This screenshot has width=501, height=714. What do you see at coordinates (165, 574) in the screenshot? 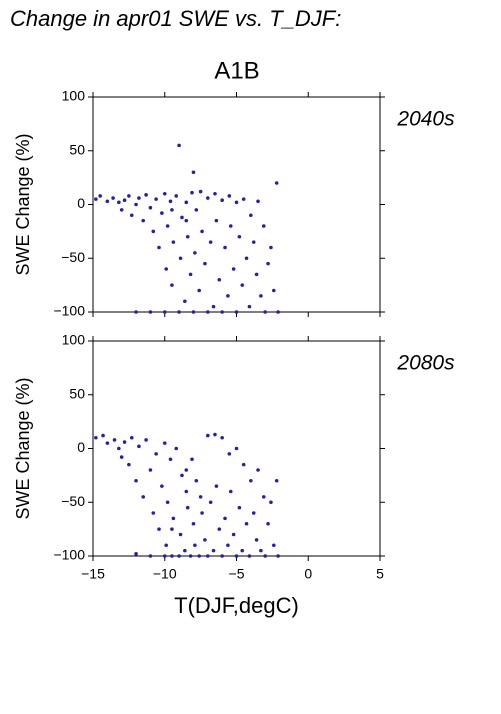
I see `x-tick-label: −10` at bounding box center [165, 574].